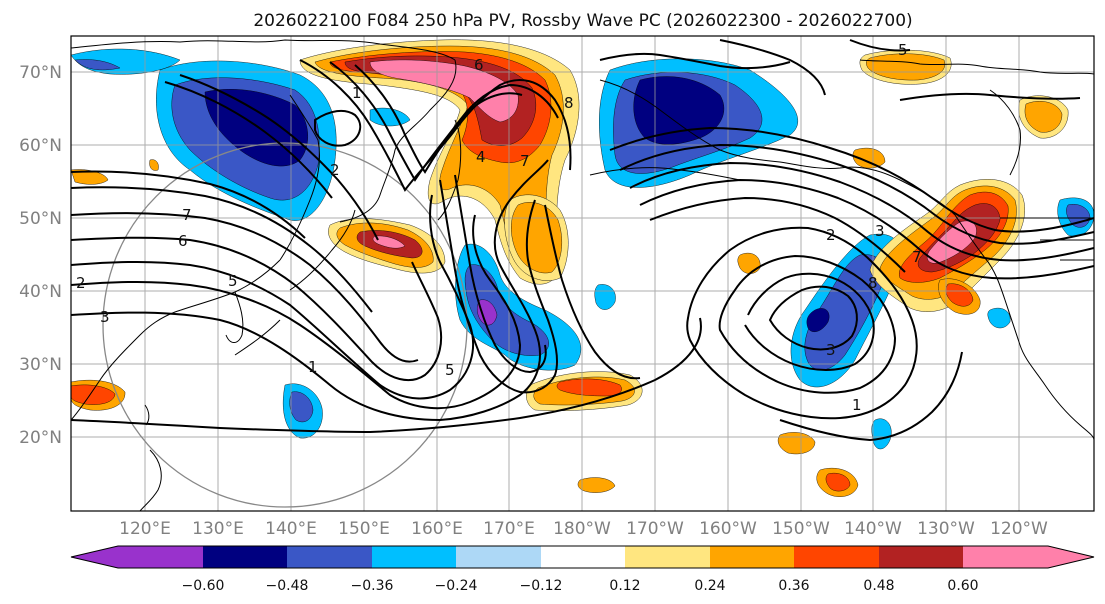 The image size is (1105, 604). Describe the element at coordinates (263, 50) in the screenshot. I see `coast-asia-north` at that location.